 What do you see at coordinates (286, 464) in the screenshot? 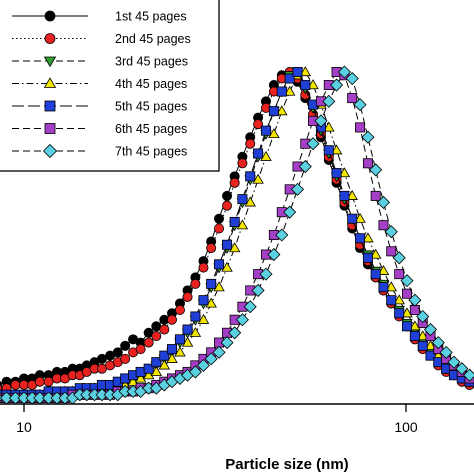
I see `x-axis-title: Particle size (nm)` at bounding box center [286, 464].